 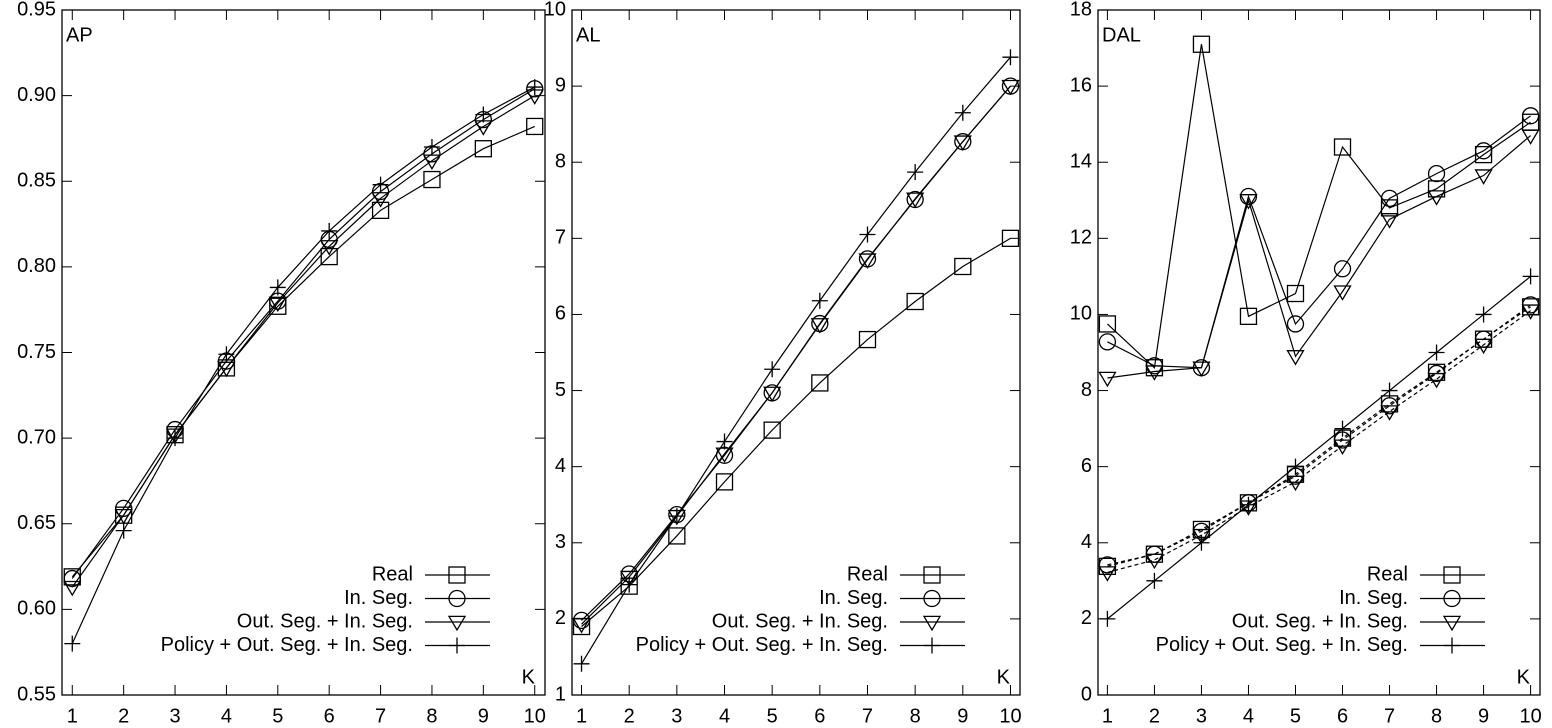 What do you see at coordinates (560, 694) in the screenshot?
I see `y-tick-label: 1` at bounding box center [560, 694].